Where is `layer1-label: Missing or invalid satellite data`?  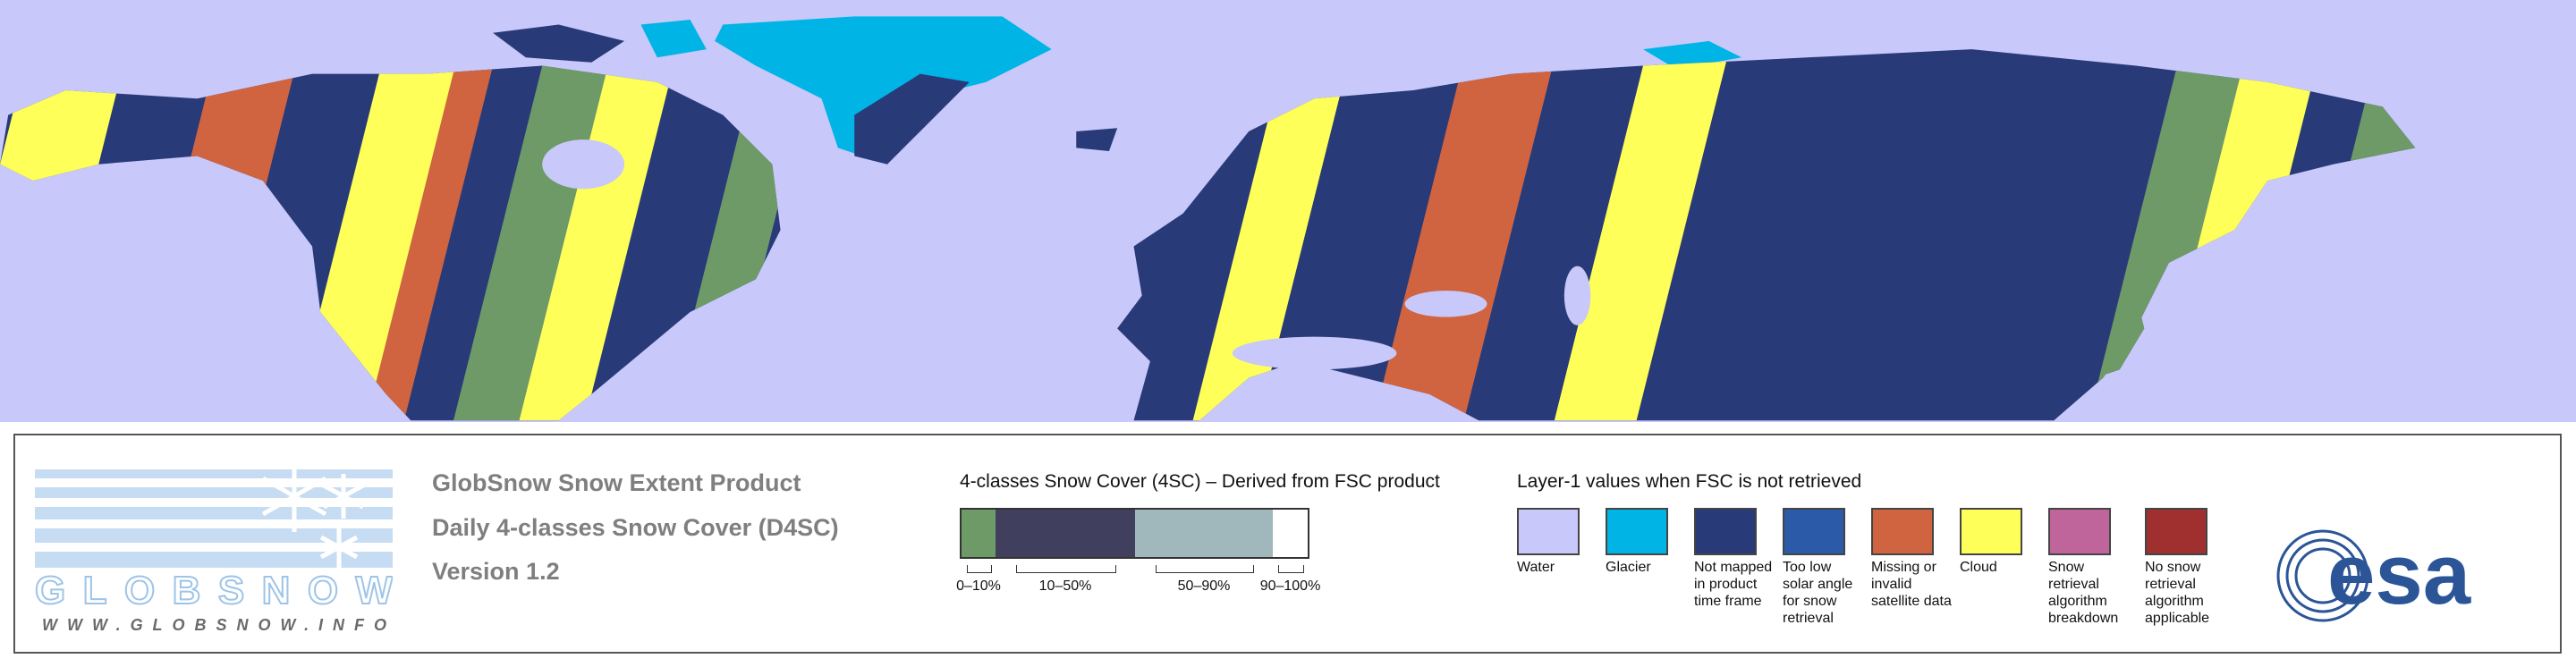
layer1-label: Missing or invalid satellite data is located at coordinates (1911, 584).